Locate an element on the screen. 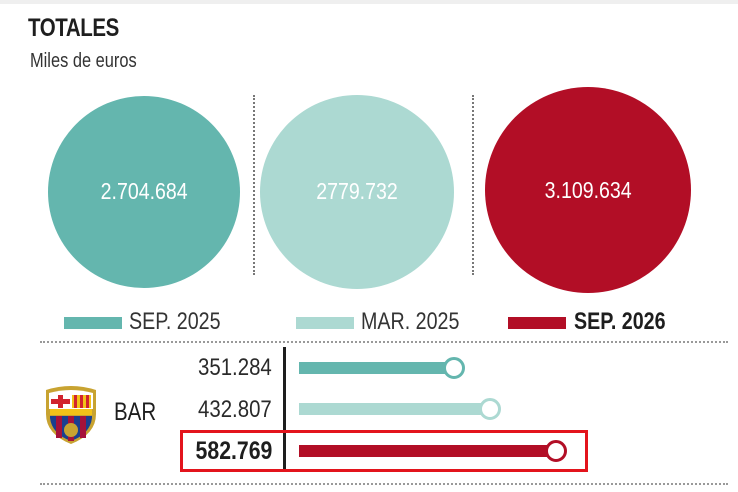  bubble-value: 2.704.684 is located at coordinates (144, 191).